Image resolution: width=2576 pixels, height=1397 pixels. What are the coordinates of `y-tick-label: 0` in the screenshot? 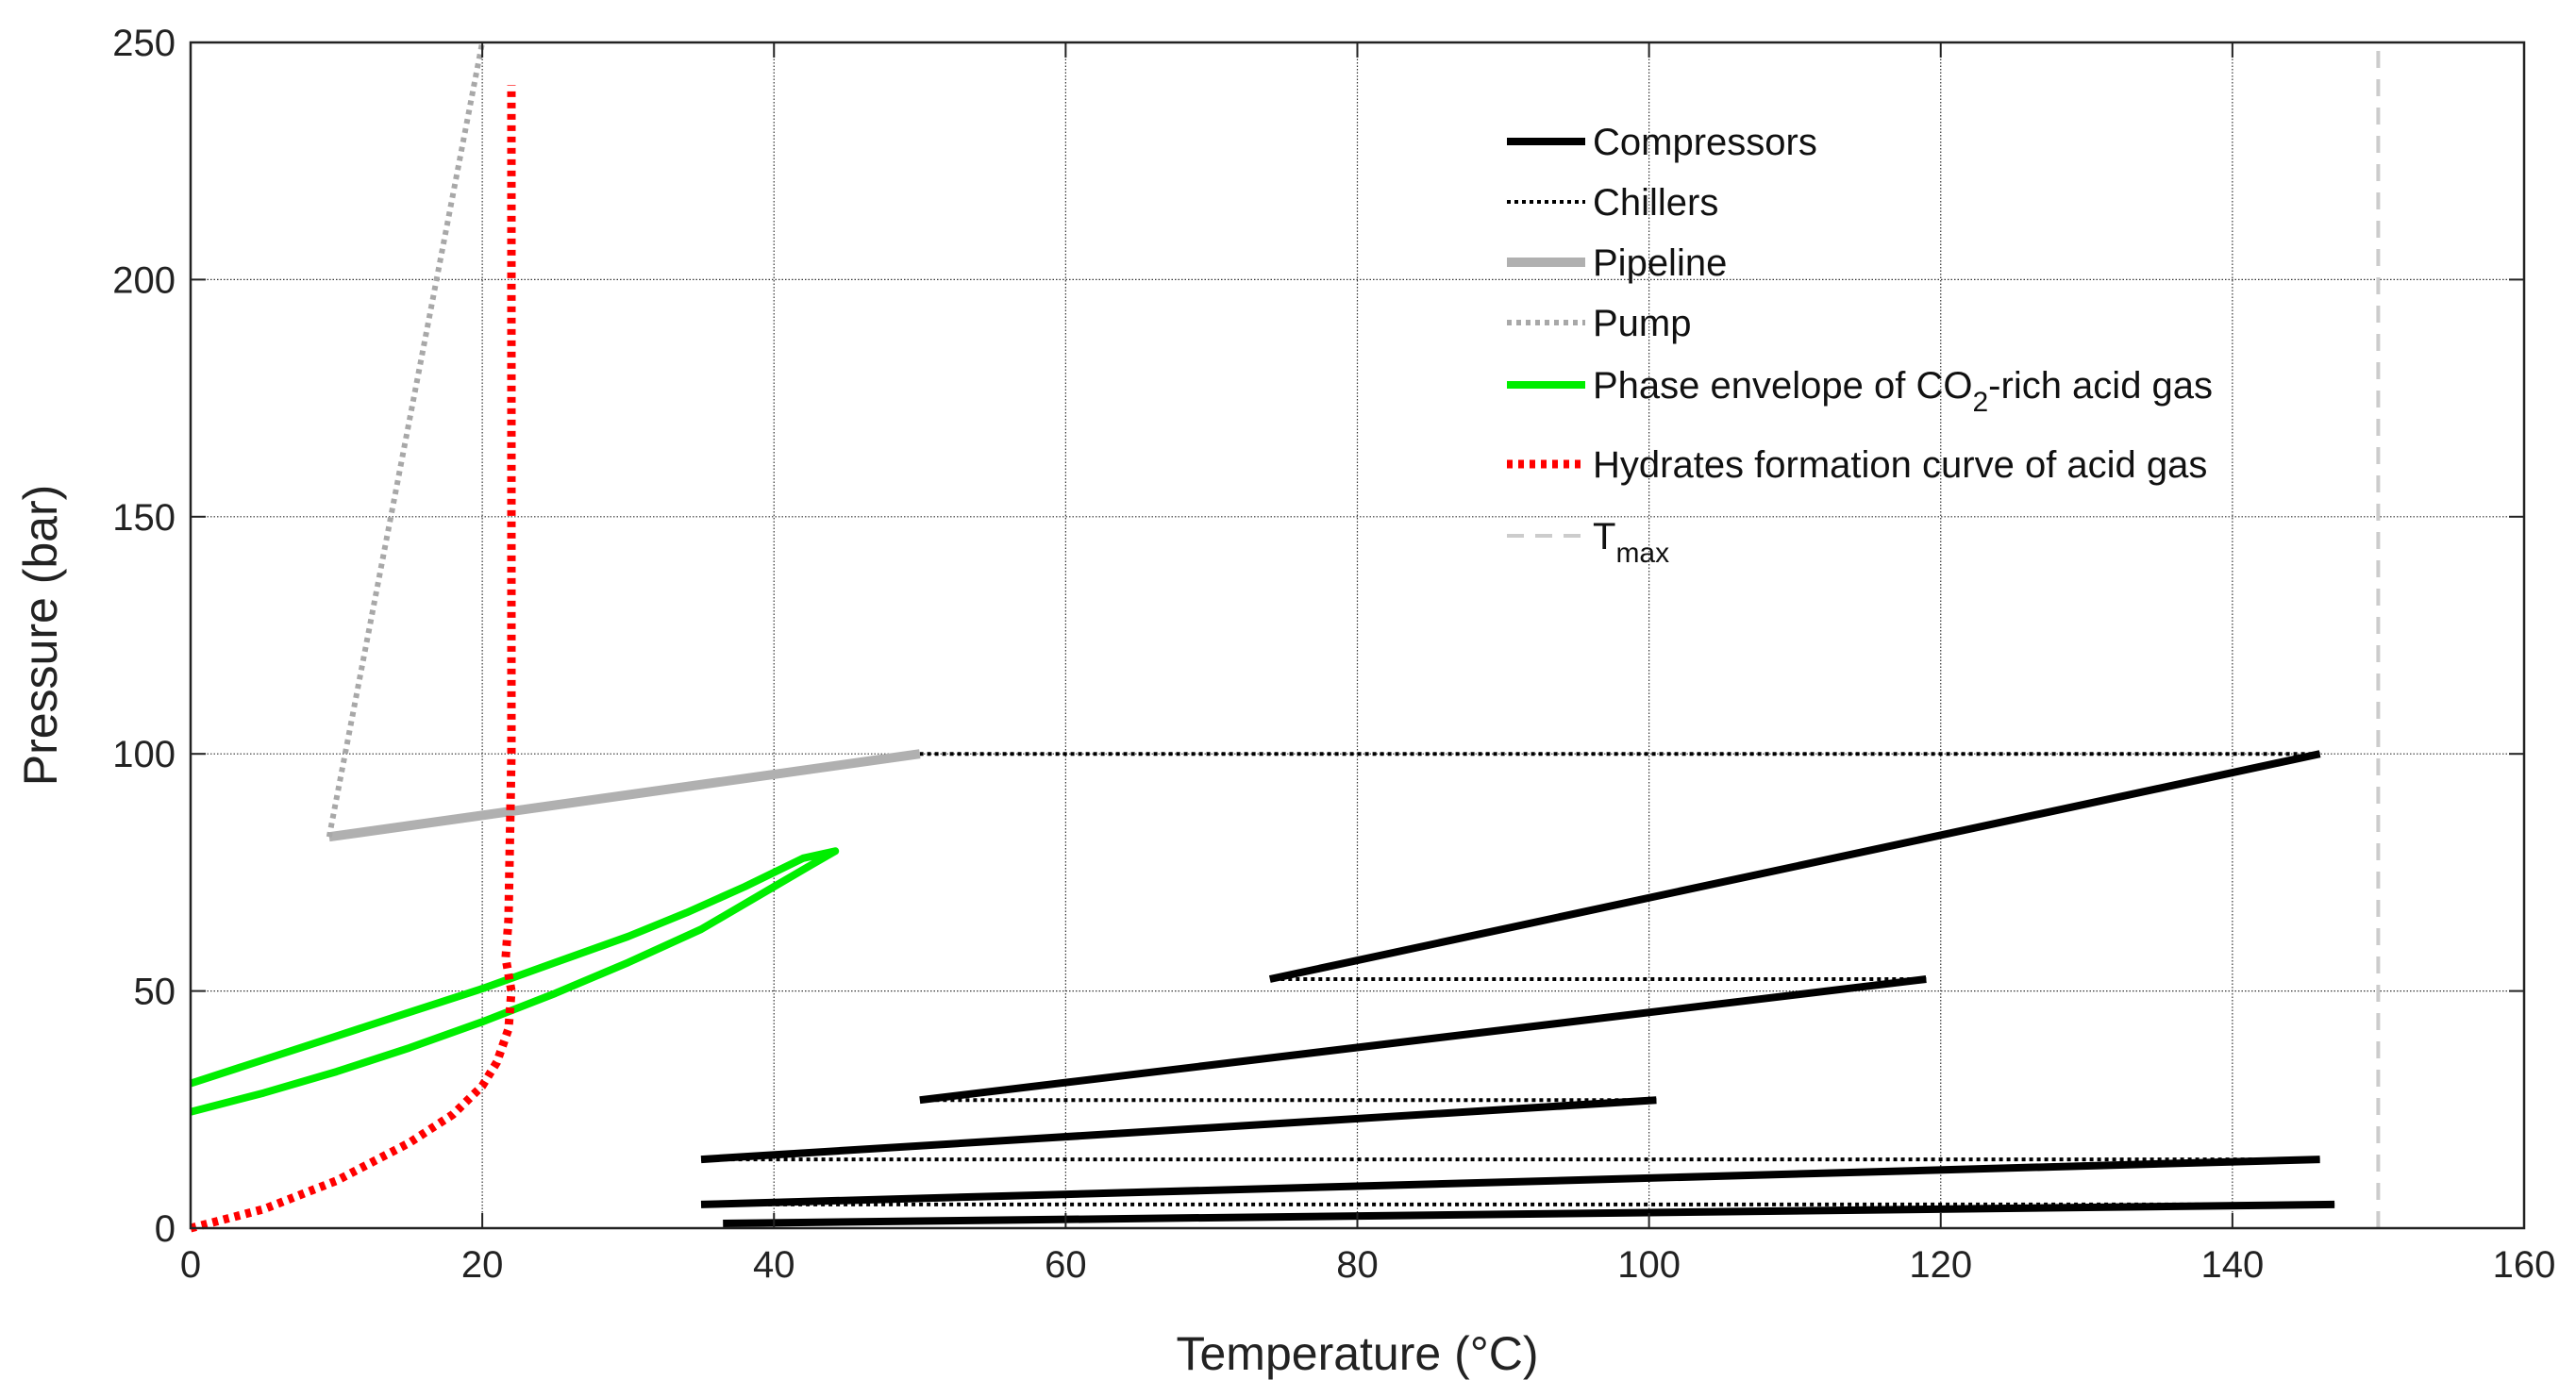 It's located at (165, 1229).